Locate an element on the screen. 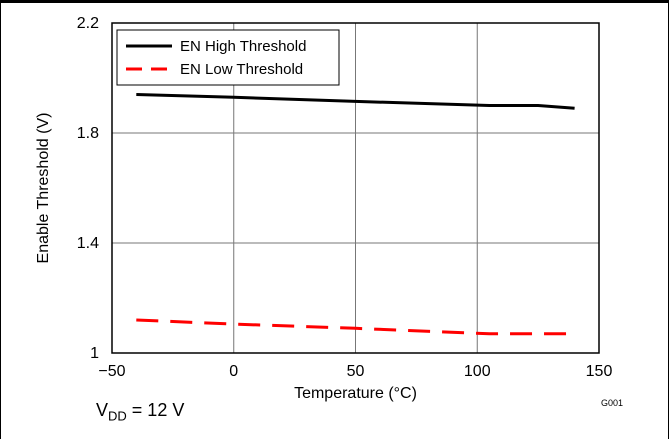  y-axis-label: Enable Threshold (V) is located at coordinates (43, 188).